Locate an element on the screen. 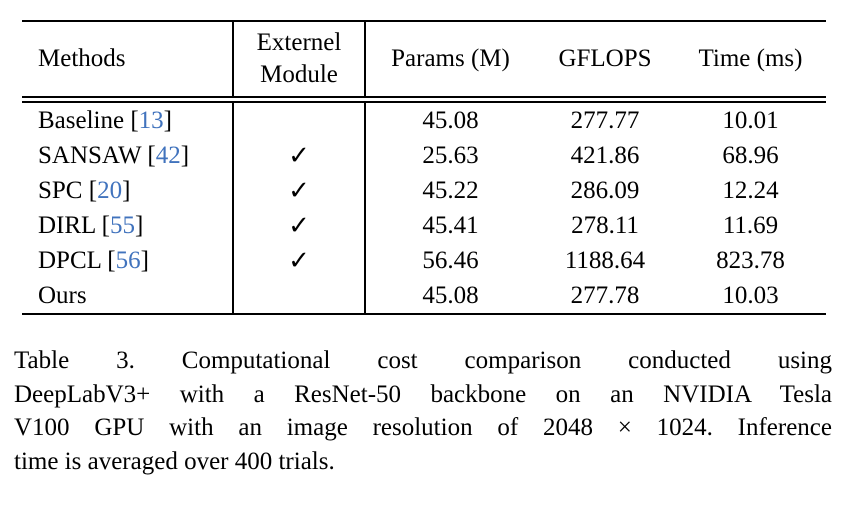  table-row-baseline: Baseline [13] 45.08 277.77 10.01 is located at coordinates (424, 118).